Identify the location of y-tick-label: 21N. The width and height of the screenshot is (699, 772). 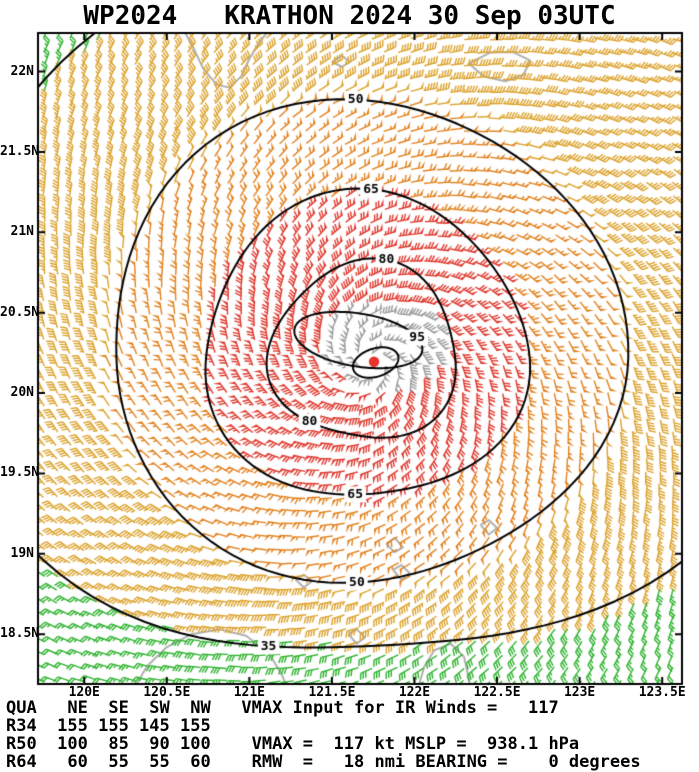
(22, 232).